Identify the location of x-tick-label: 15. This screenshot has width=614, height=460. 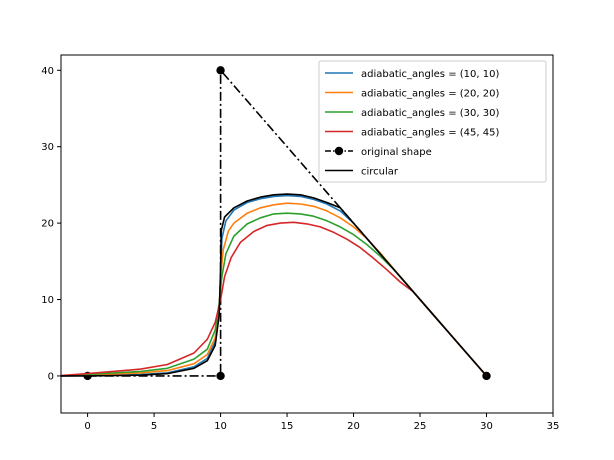
(287, 426).